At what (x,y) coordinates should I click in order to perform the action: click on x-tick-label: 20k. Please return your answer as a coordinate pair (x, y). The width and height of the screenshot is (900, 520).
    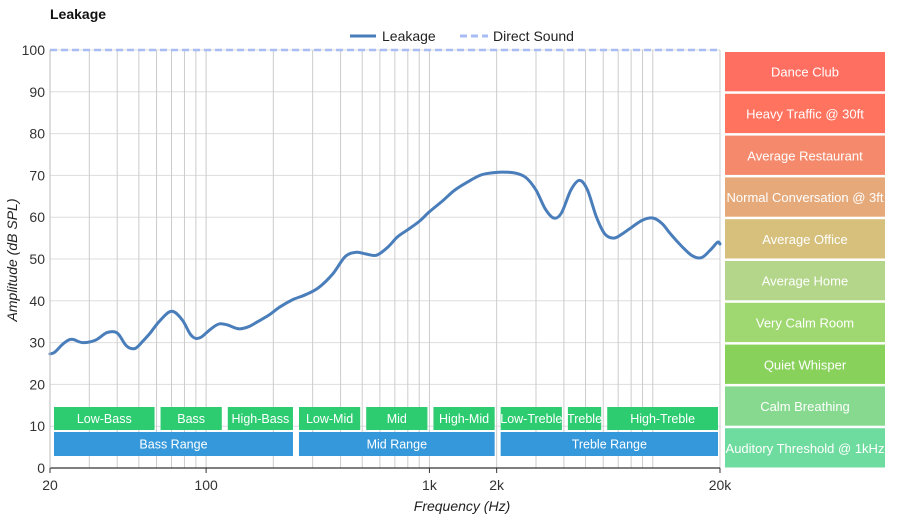
    Looking at the image, I should click on (721, 485).